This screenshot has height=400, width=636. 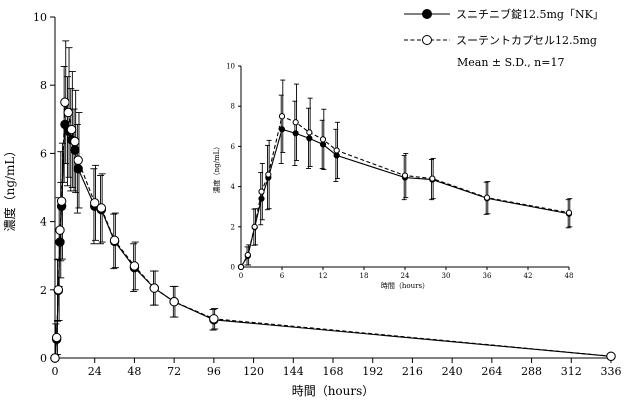 What do you see at coordinates (531, 371) in the screenshot?
I see `x-tick-label: 288` at bounding box center [531, 371].